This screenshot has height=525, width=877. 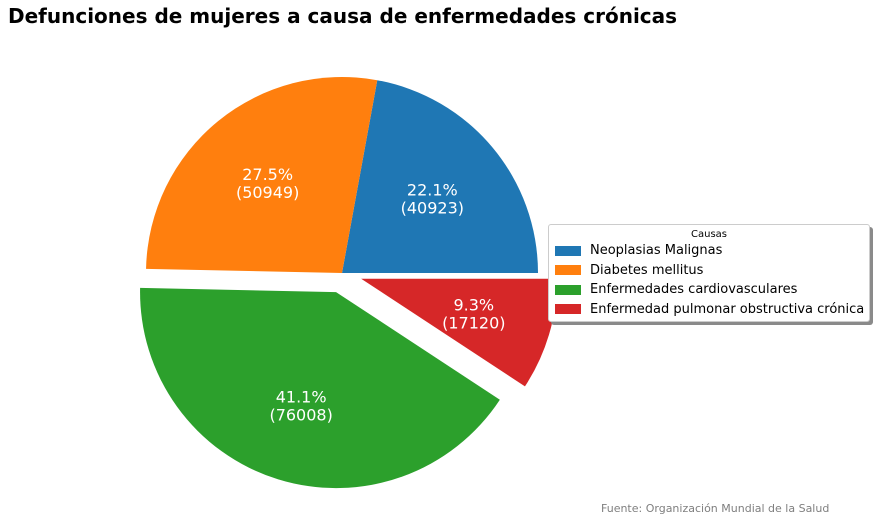 What do you see at coordinates (432, 190) in the screenshot?
I see `slice-percent-label: 22.1%` at bounding box center [432, 190].